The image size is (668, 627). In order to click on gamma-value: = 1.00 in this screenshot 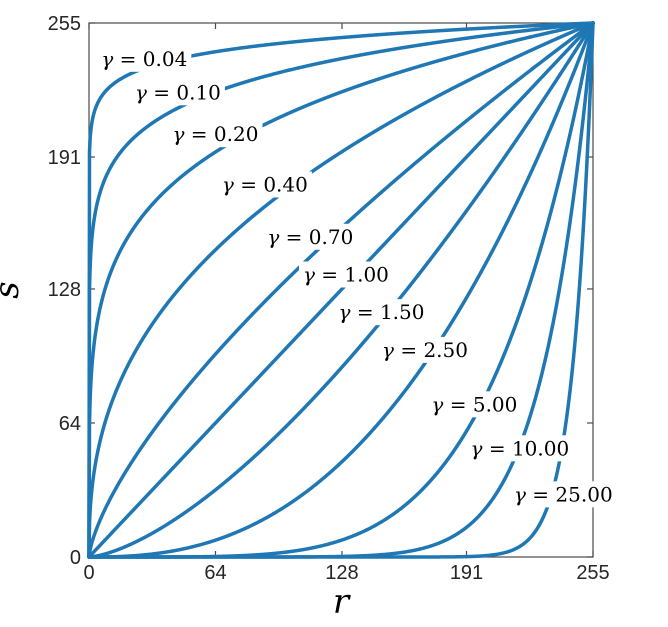, I will do `click(352, 274)`.